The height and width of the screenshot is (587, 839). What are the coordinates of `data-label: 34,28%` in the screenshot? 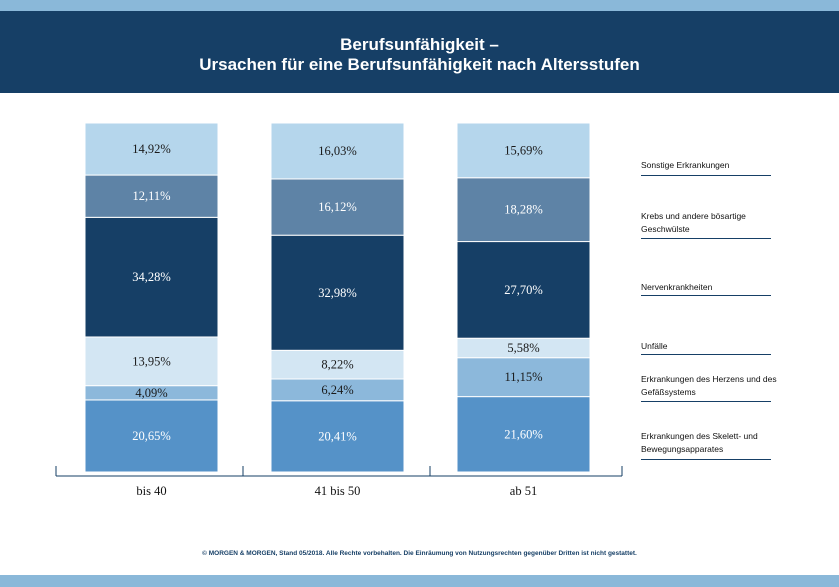 It's located at (151, 277).